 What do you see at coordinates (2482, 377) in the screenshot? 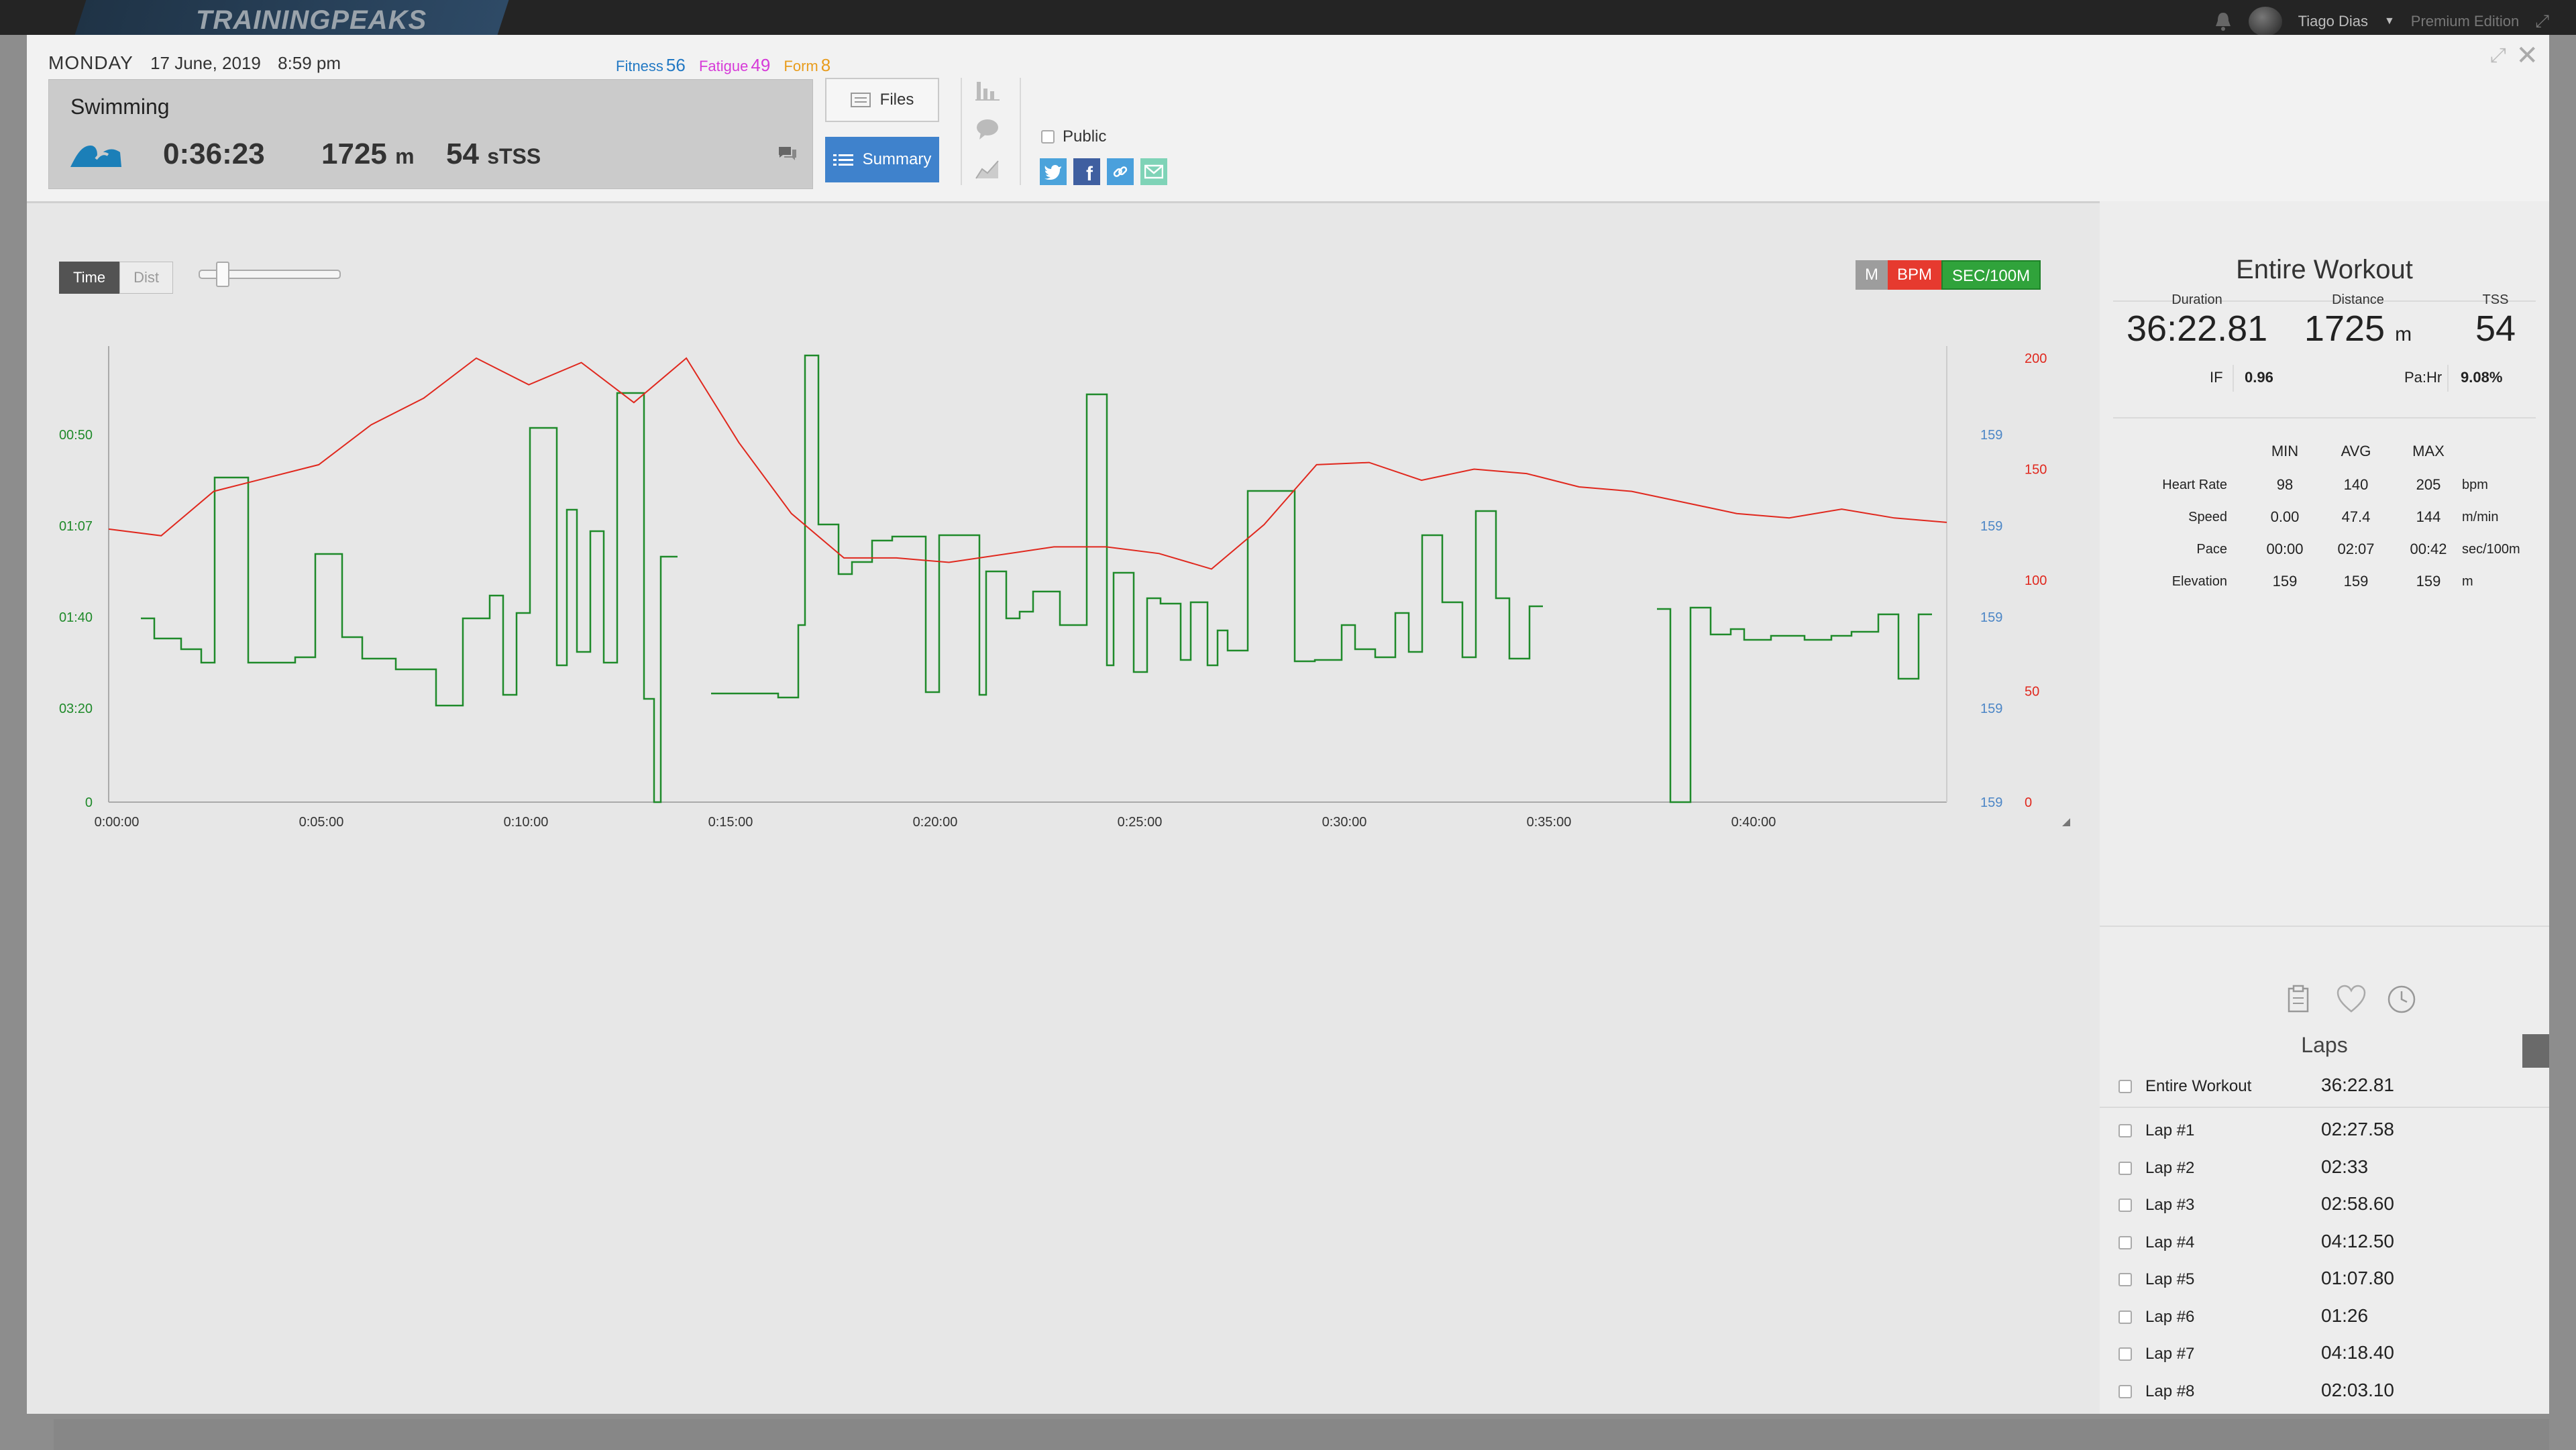
I see `pahr-value: 9.08%` at bounding box center [2482, 377].